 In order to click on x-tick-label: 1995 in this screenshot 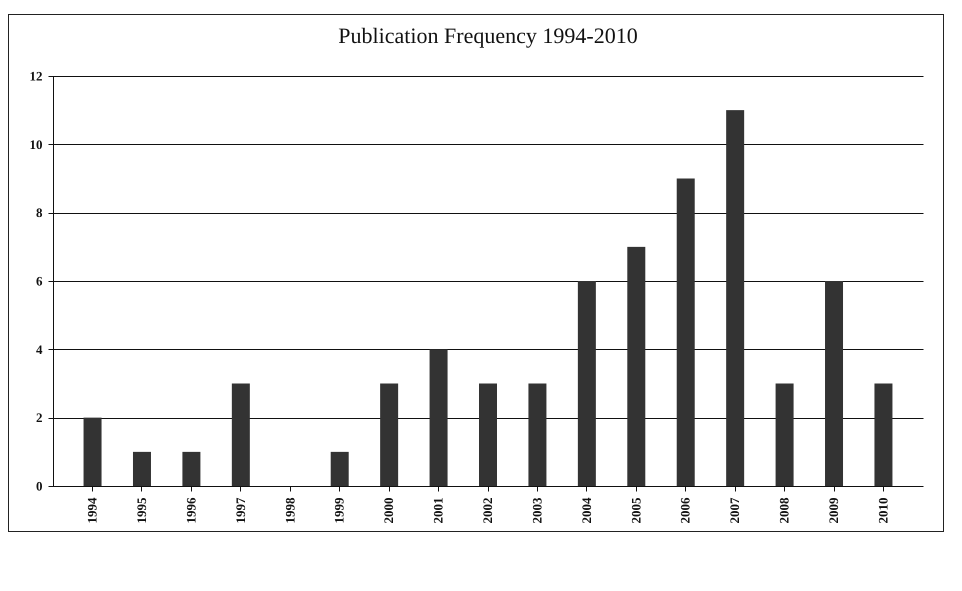, I will do `click(141, 510)`.